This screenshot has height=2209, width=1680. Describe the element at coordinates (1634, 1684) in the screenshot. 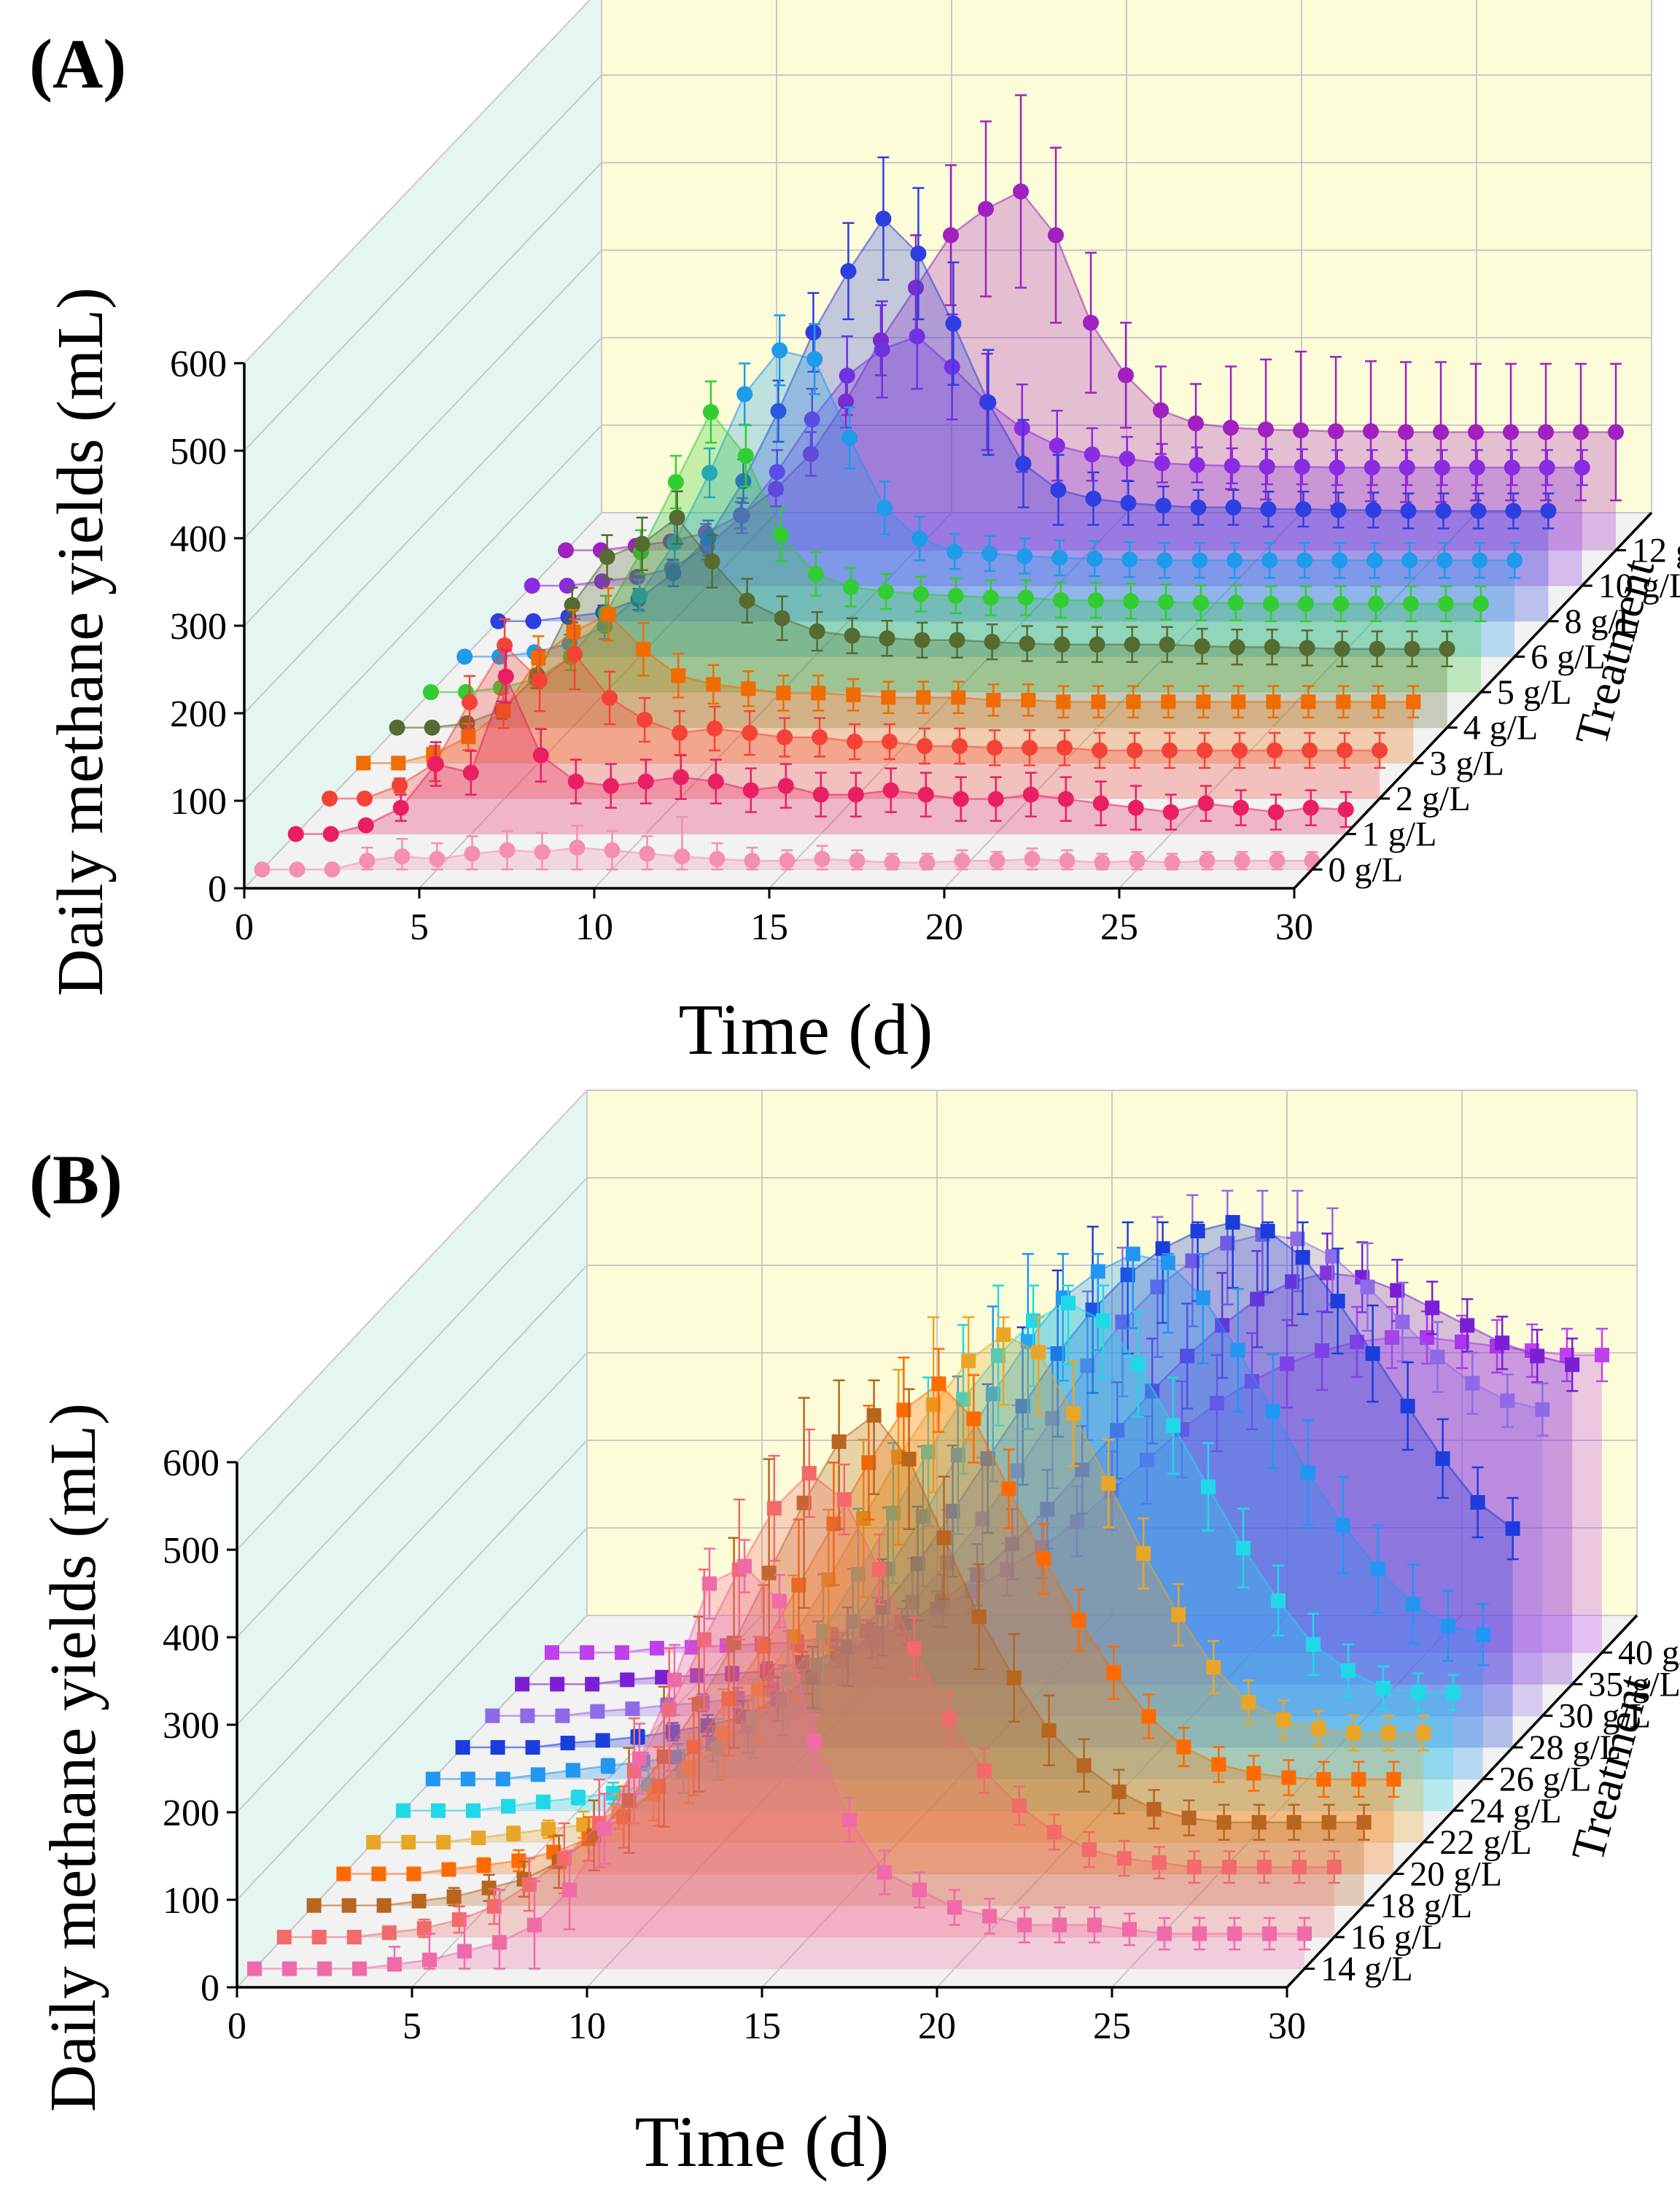

I see `z-tick-label: 35 g/L` at that location.